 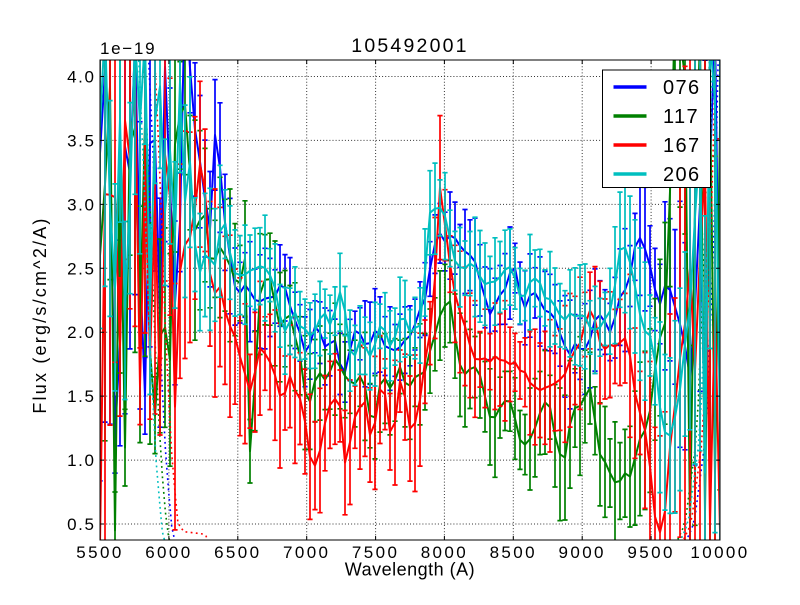 I want to click on svg-text: 6000, so click(x=168, y=552).